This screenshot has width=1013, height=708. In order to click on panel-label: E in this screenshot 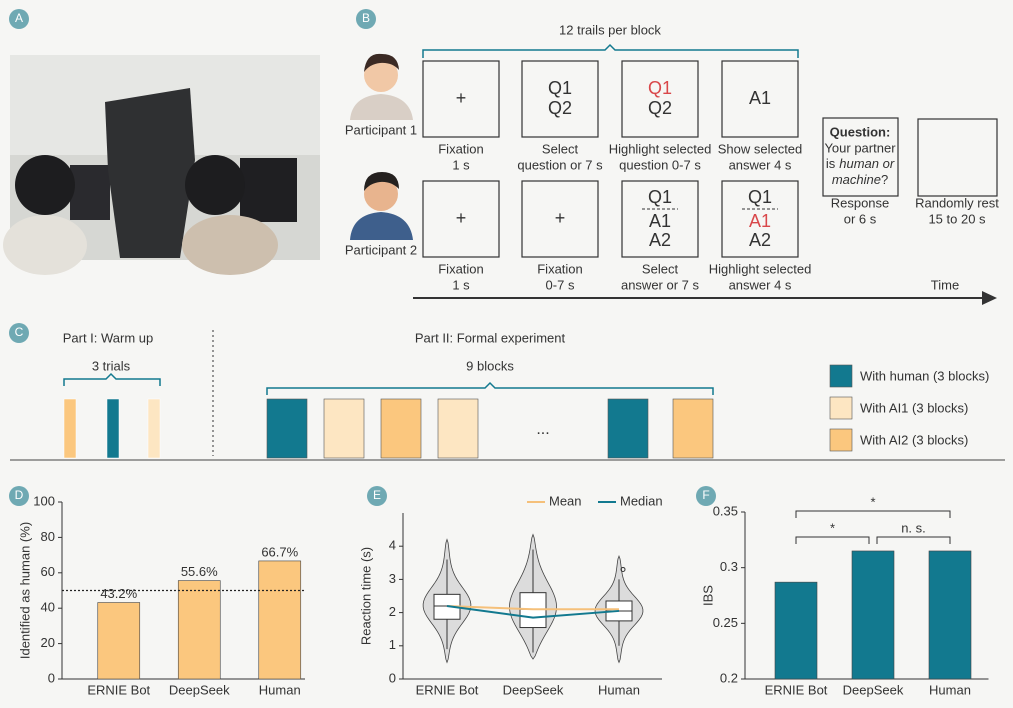, I will do `click(377, 495)`.